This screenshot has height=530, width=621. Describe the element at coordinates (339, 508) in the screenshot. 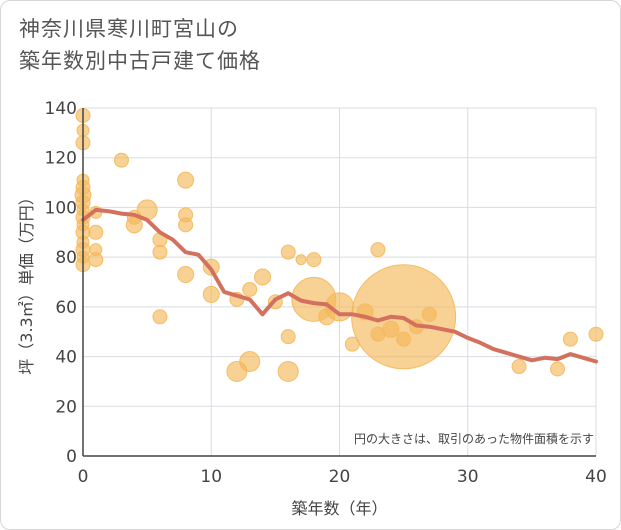

I see `x-axis-label: 築年数（年）` at that location.